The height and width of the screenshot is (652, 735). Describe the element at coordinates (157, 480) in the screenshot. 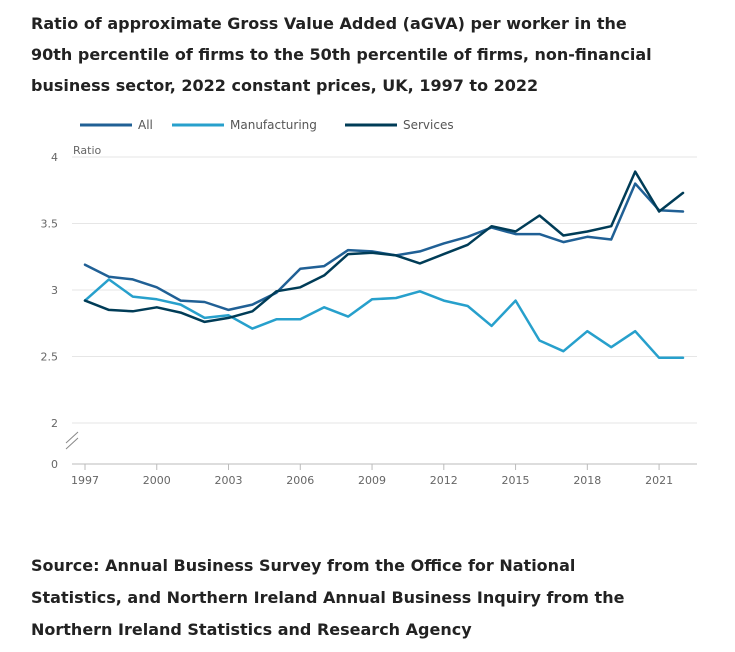

I see `x-tick-label: 2000` at that location.